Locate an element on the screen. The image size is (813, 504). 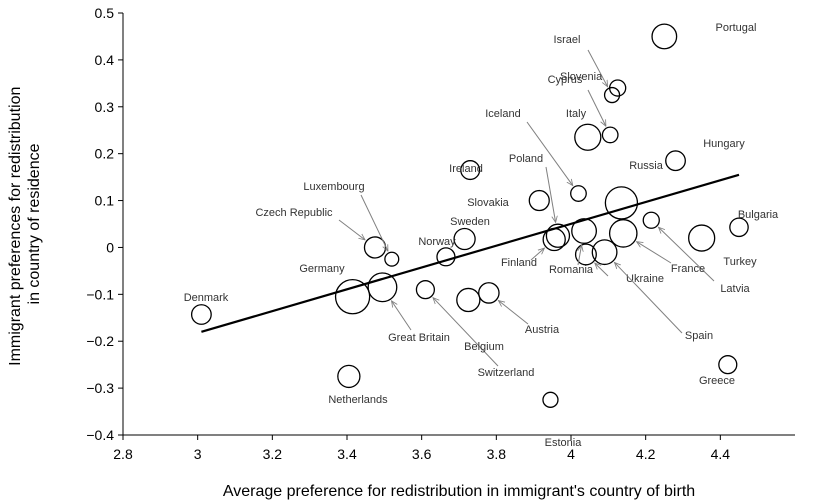
country-label-slovenia: Slovenia is located at coordinates (581, 77).